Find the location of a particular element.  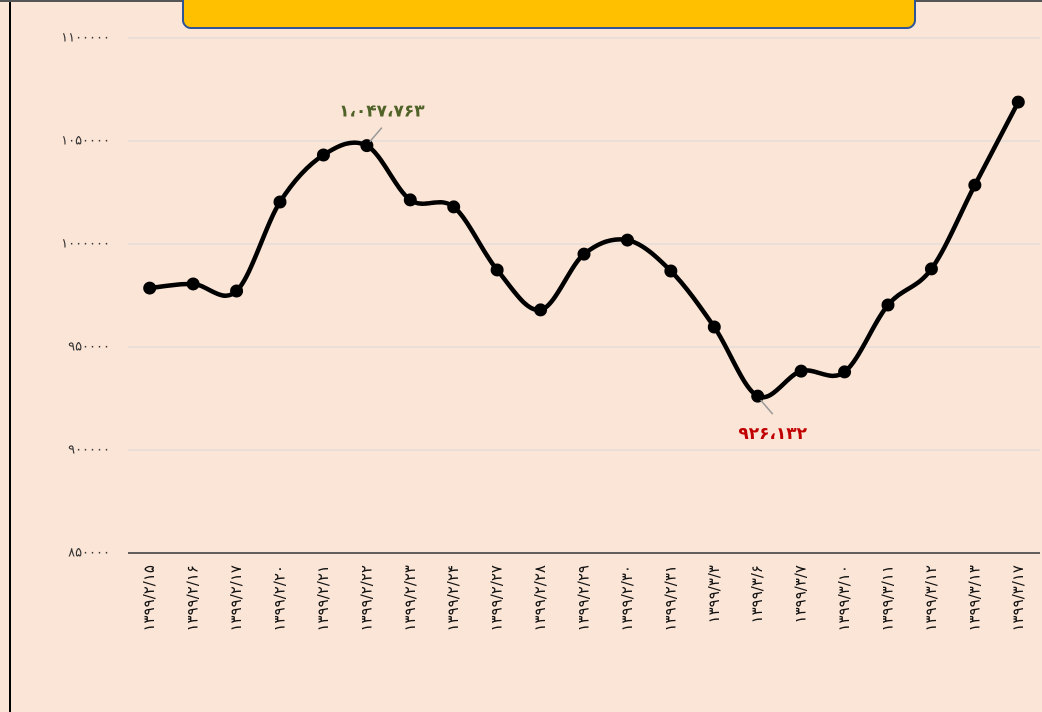

x-tick-label: ۱۳۹۹/۲/۱۷ is located at coordinates (236, 598).